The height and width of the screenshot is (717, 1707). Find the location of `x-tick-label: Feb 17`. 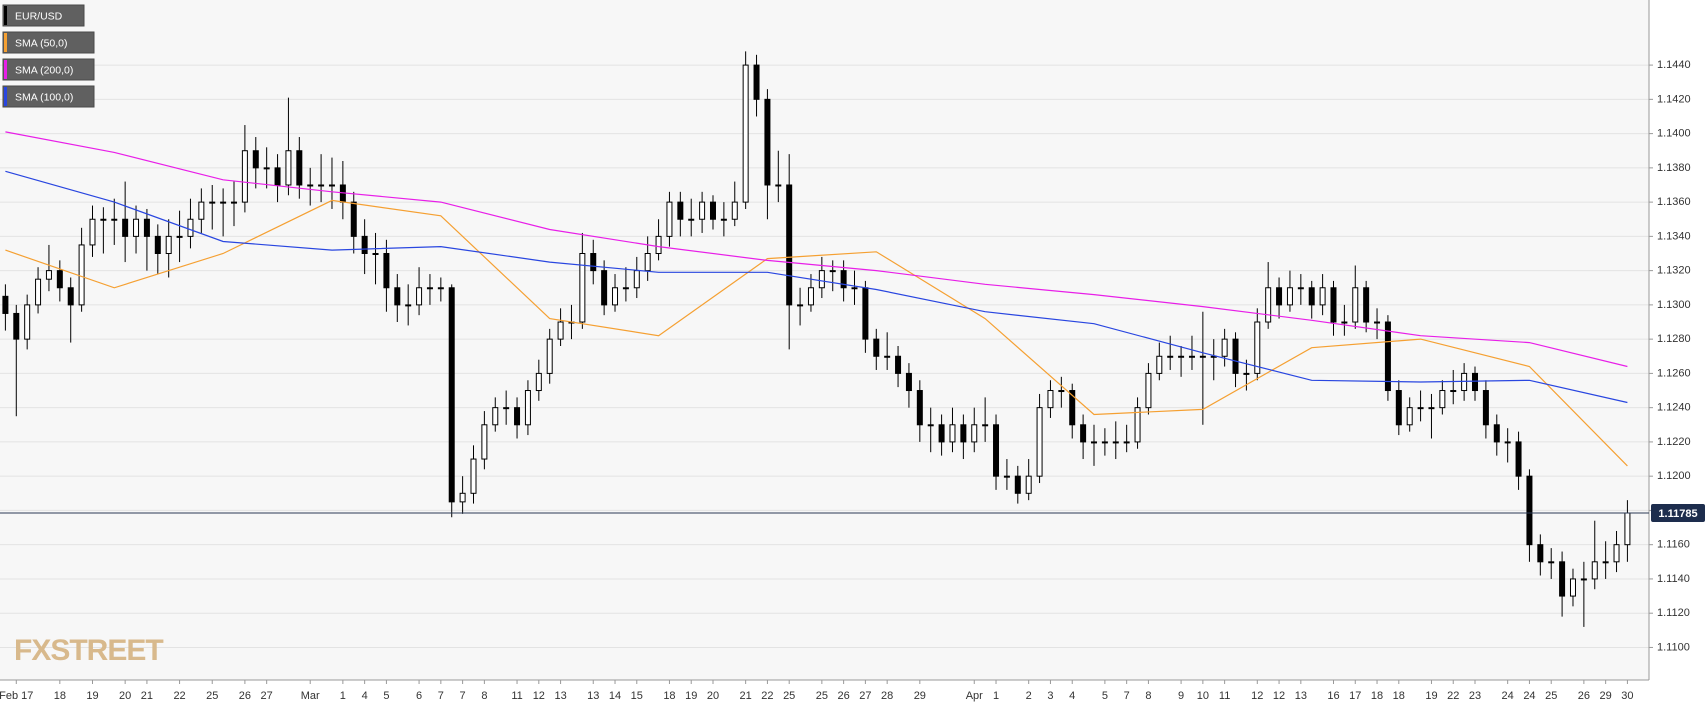

x-tick-label: Feb 17 is located at coordinates (16, 696).